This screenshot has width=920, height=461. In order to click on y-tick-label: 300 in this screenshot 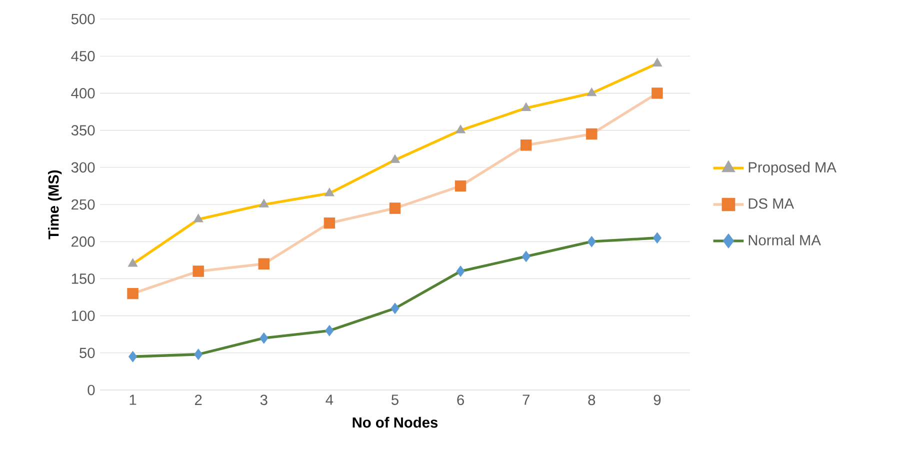, I will do `click(83, 167)`.